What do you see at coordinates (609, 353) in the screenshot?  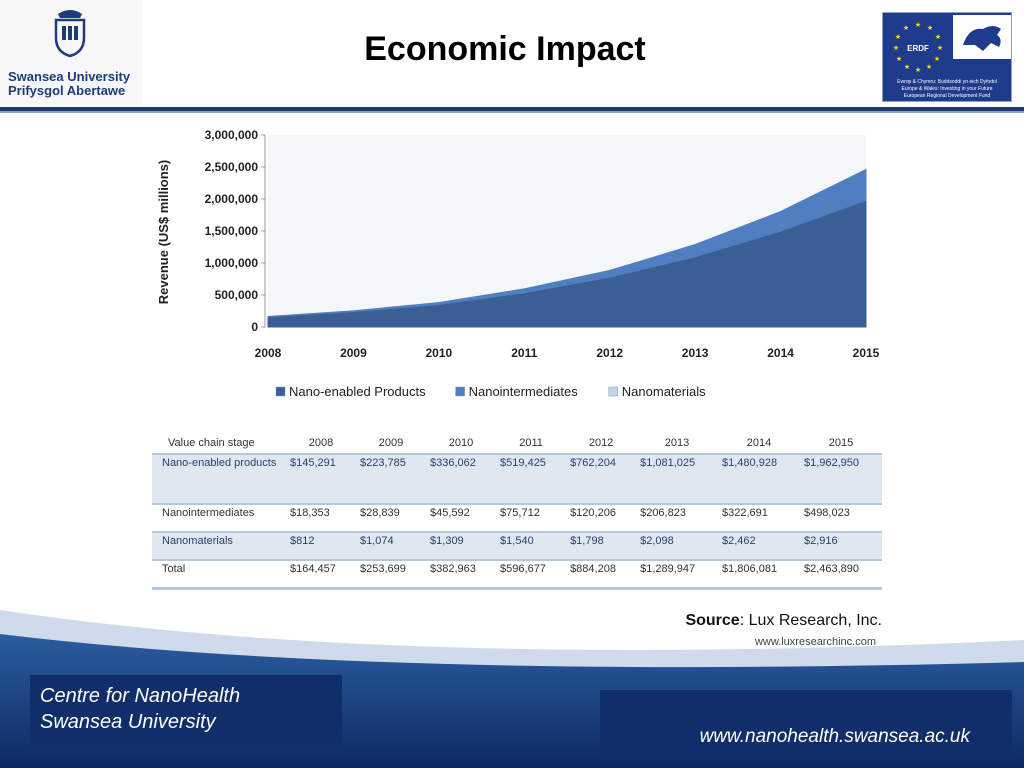 I see `x-tick-label: 2012` at bounding box center [609, 353].